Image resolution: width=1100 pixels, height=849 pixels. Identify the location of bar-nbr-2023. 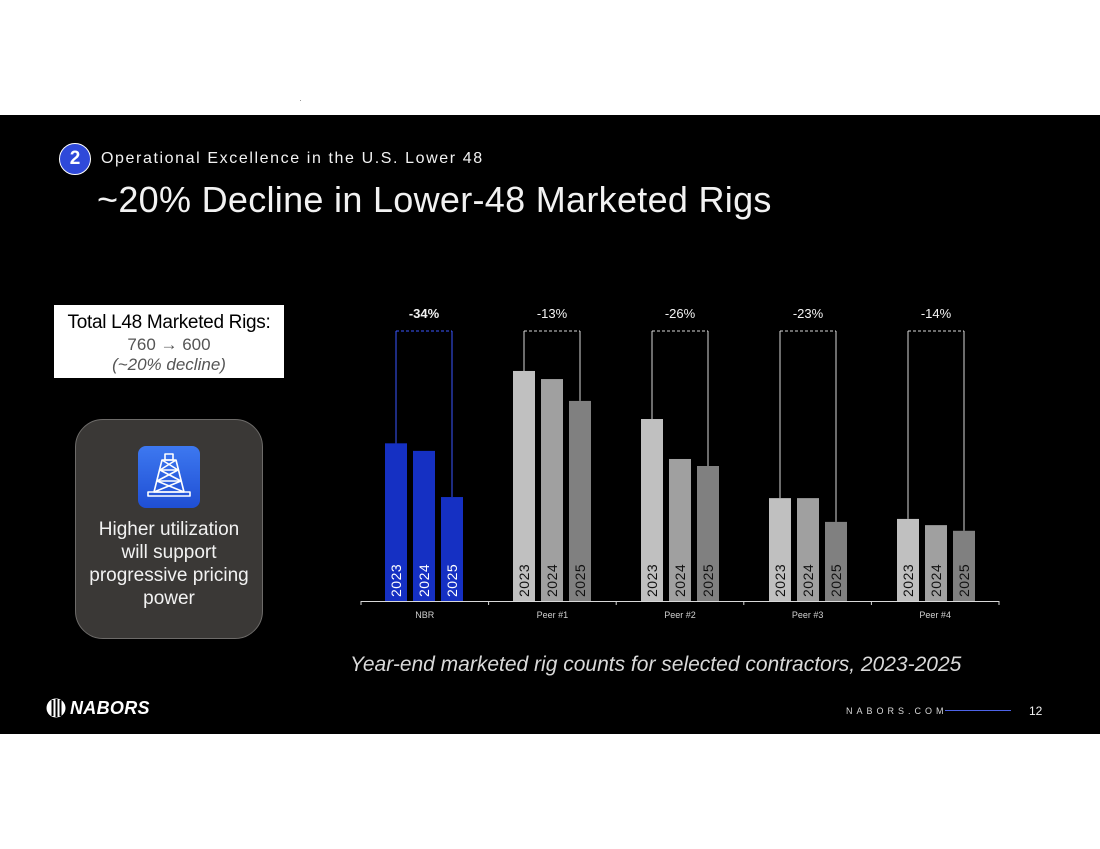
(396, 522).